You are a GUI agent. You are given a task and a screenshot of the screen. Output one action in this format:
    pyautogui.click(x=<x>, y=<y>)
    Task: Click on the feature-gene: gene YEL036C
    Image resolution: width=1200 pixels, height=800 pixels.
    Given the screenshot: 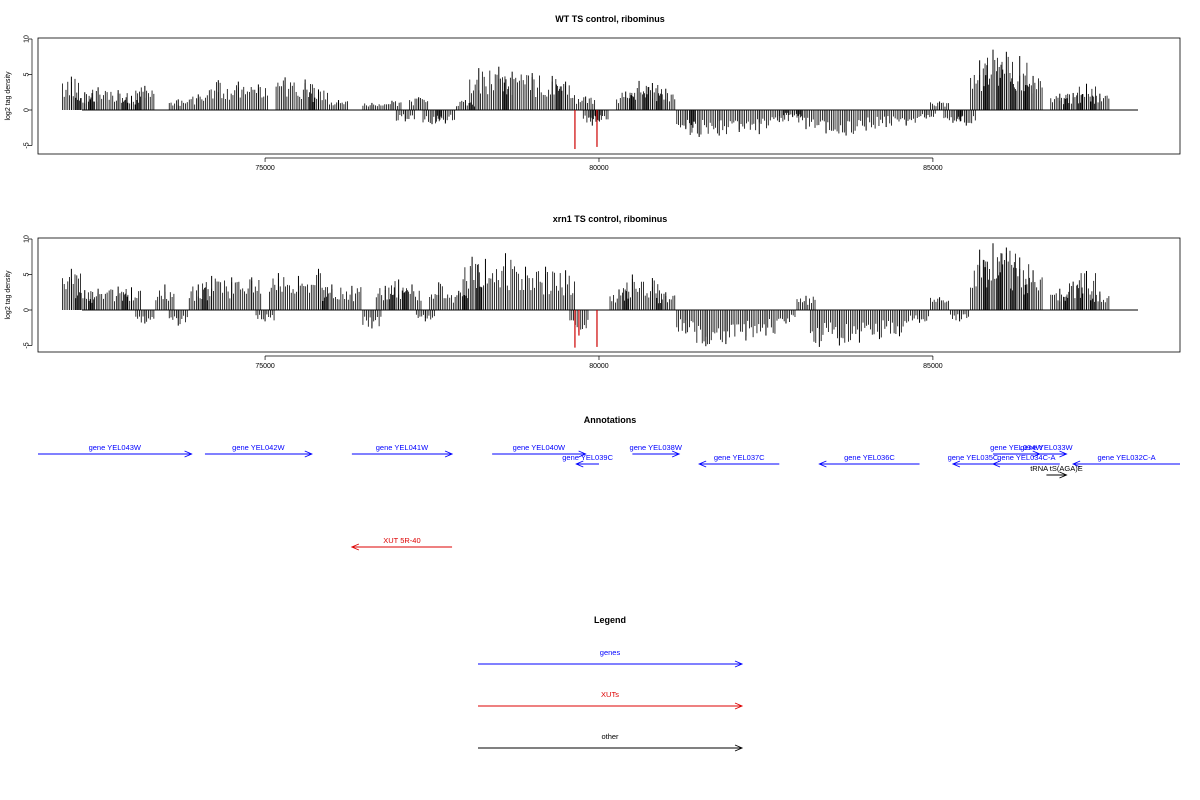 What is the action you would take?
    pyautogui.click(x=869, y=460)
    